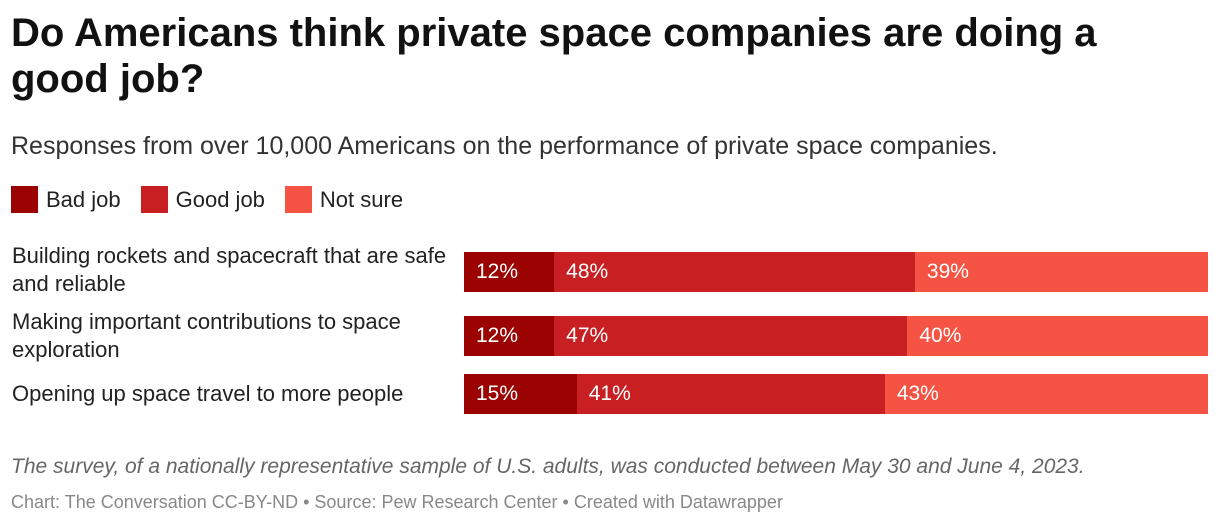  What do you see at coordinates (83, 199) in the screenshot?
I see `legend-label-bad-job: Bad job` at bounding box center [83, 199].